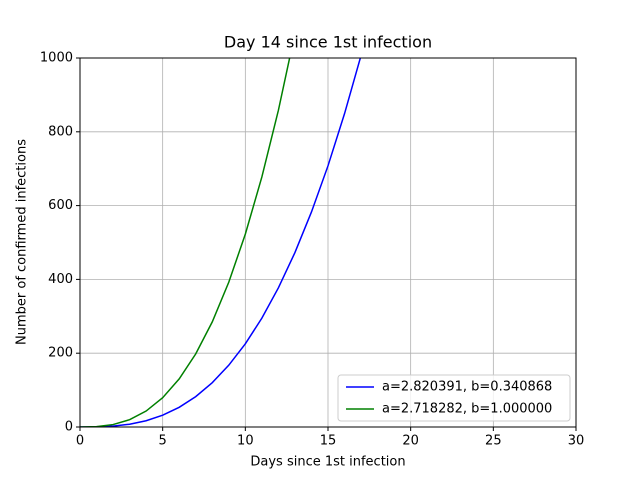 Image resolution: width=640 pixels, height=480 pixels. I want to click on y-tick-label: 800, so click(60, 131).